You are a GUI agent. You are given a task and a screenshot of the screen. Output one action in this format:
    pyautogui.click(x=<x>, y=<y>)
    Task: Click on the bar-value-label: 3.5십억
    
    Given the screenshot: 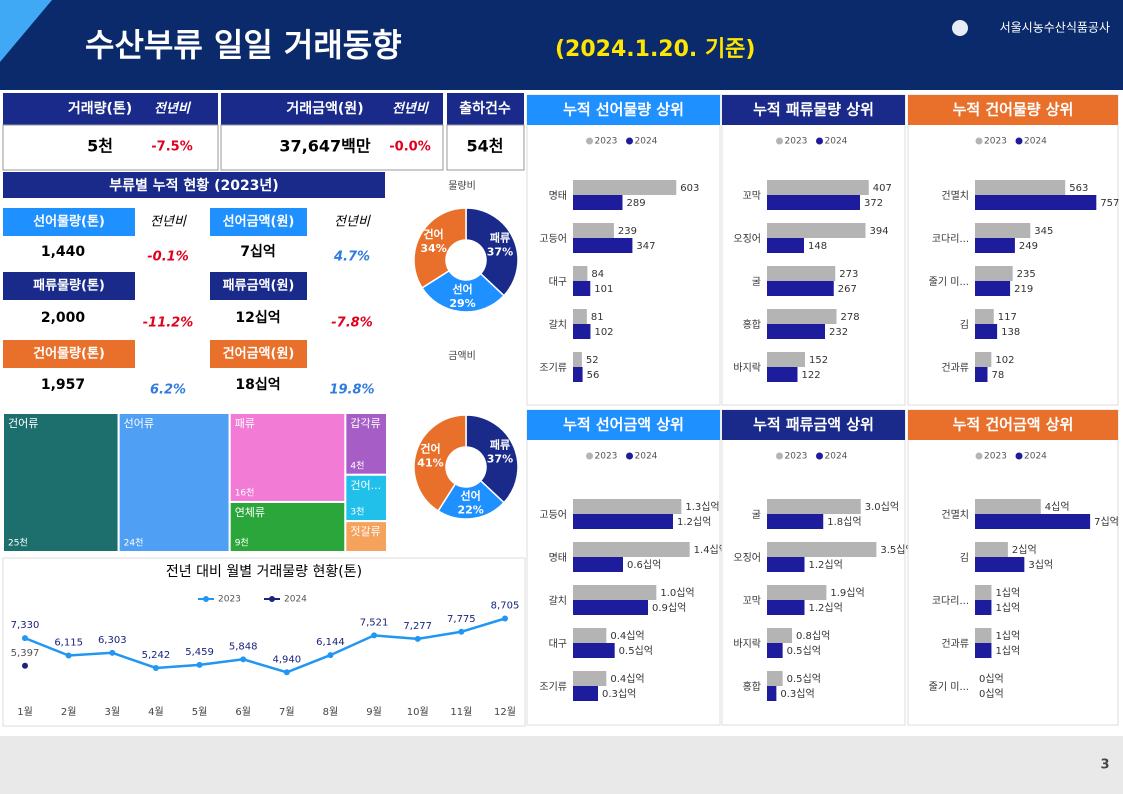 What is the action you would take?
    pyautogui.click(x=897, y=550)
    